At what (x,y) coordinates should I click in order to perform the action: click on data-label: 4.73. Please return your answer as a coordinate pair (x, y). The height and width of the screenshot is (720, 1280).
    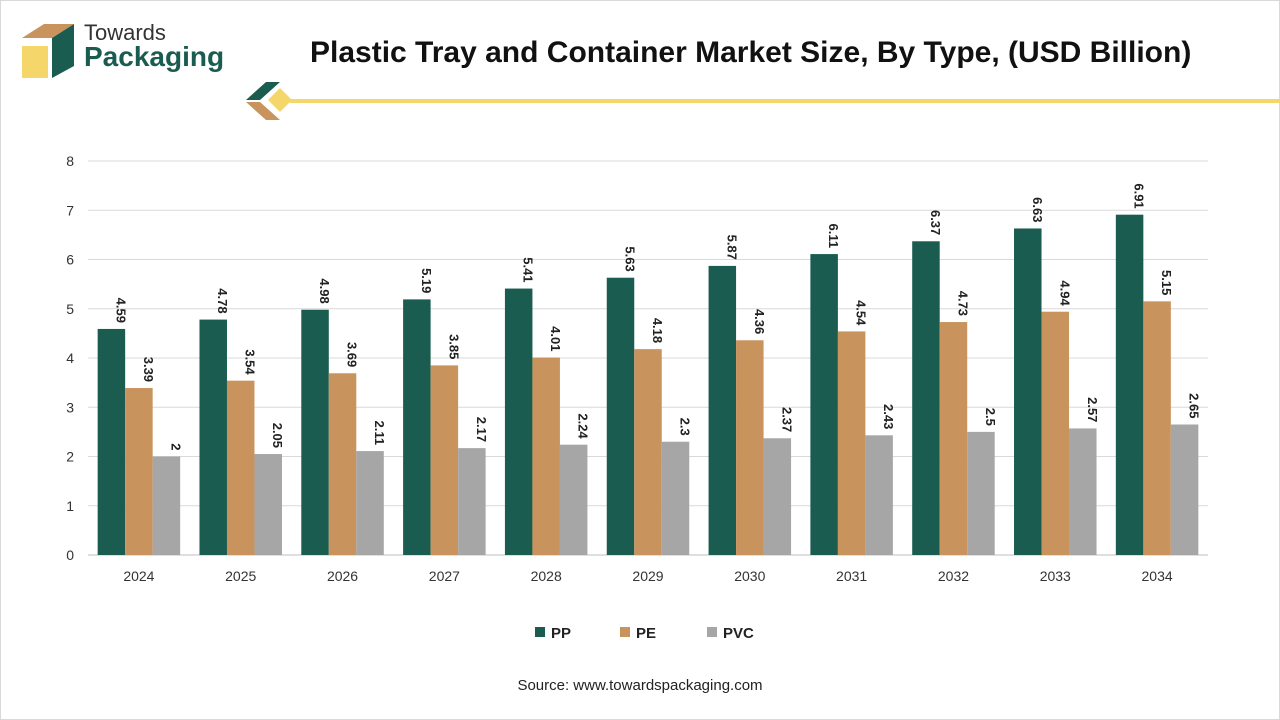
    Looking at the image, I should click on (962, 303).